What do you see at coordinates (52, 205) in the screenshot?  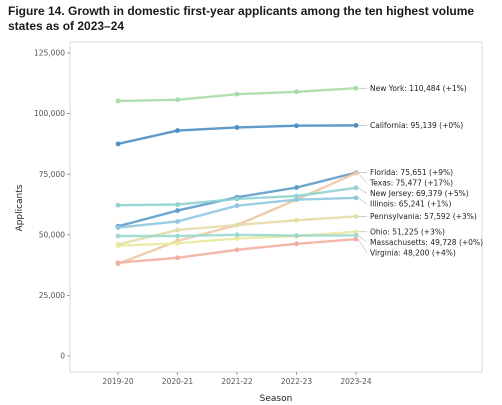 I see `y-axis: 0 25,000 50,000 75,000 100,000 125,000` at bounding box center [52, 205].